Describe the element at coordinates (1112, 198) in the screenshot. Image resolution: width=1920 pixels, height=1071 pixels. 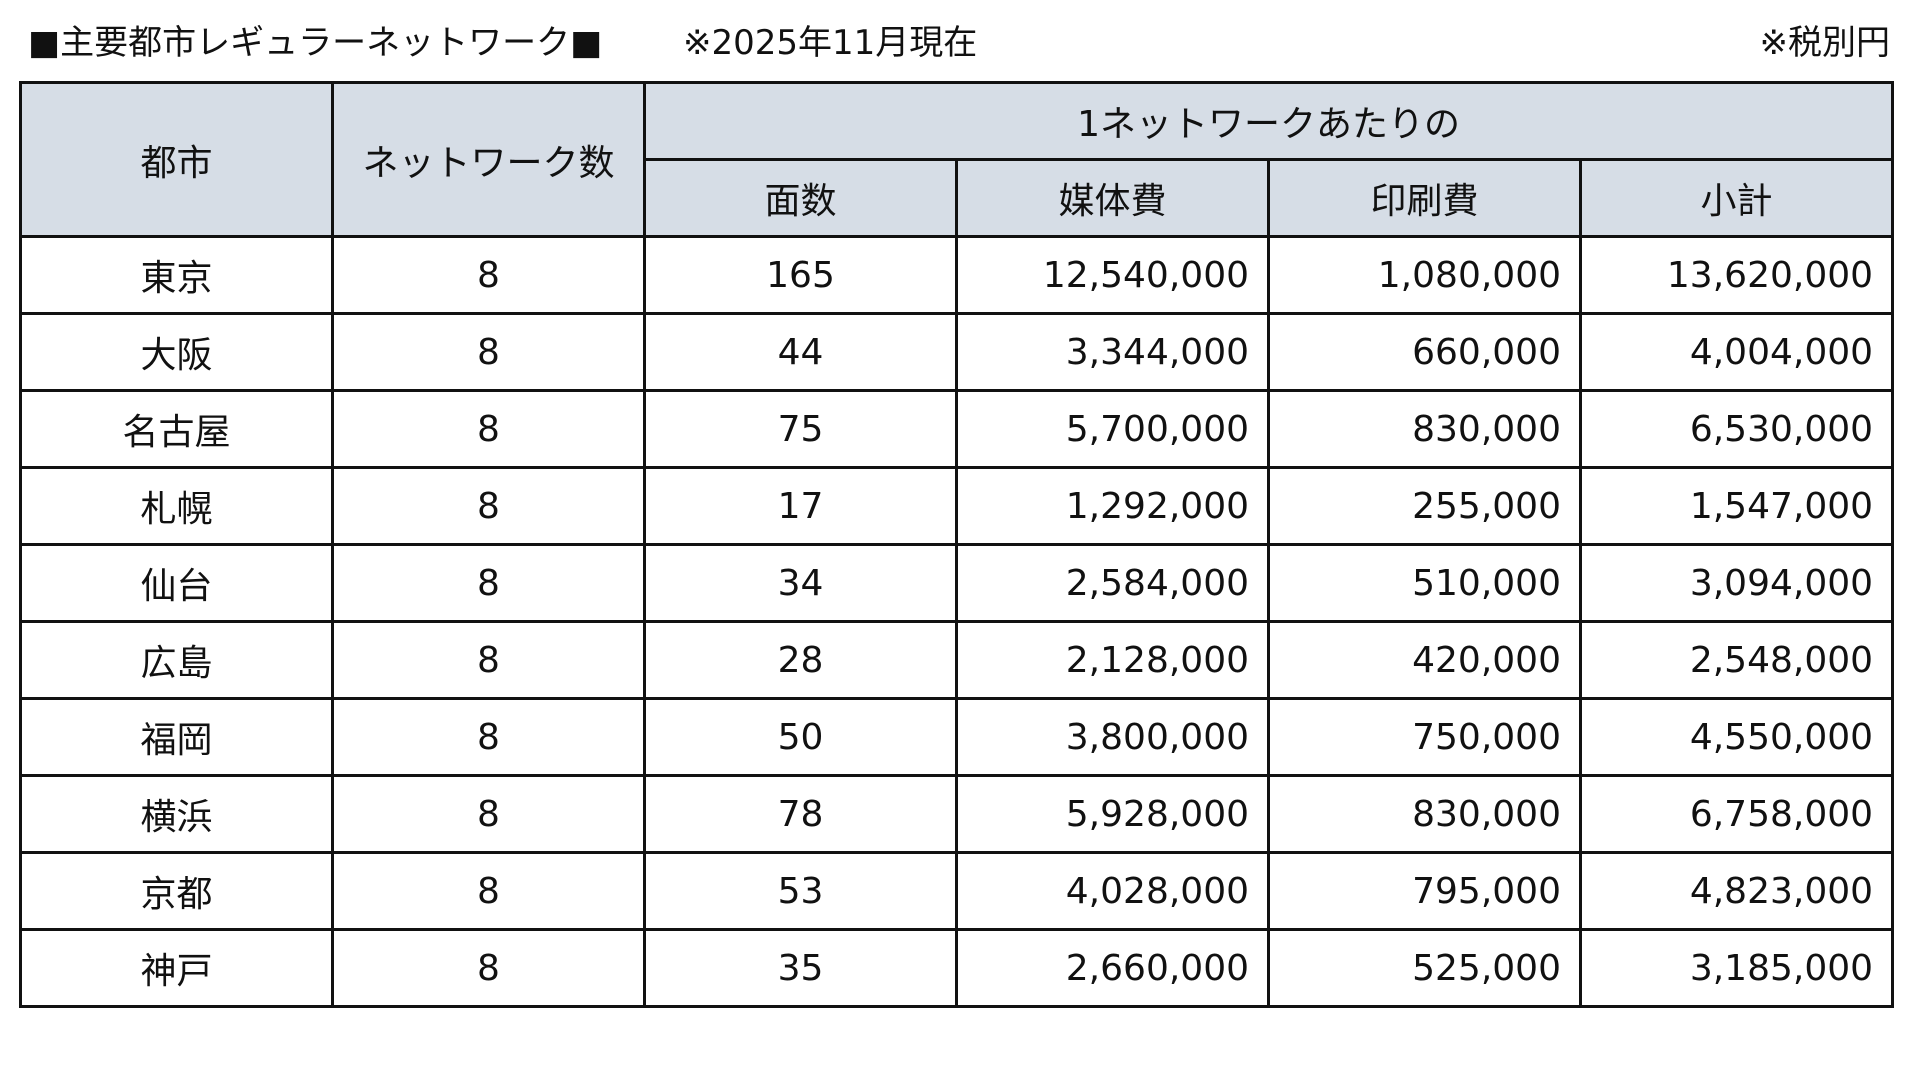
I see `column-header-media-fee: 媒体費` at that location.